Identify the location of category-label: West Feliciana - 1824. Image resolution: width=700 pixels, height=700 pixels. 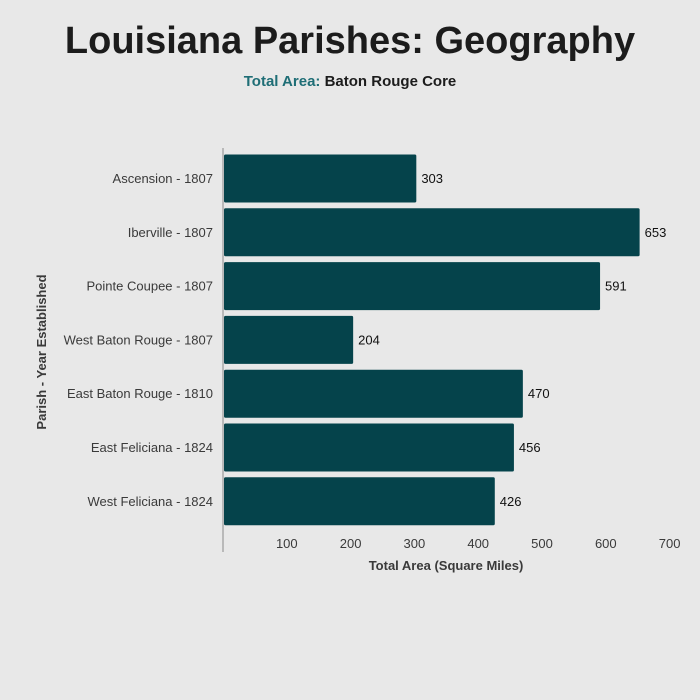
(151, 501).